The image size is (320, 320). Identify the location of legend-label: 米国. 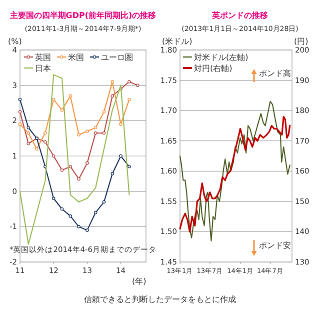
(76, 57).